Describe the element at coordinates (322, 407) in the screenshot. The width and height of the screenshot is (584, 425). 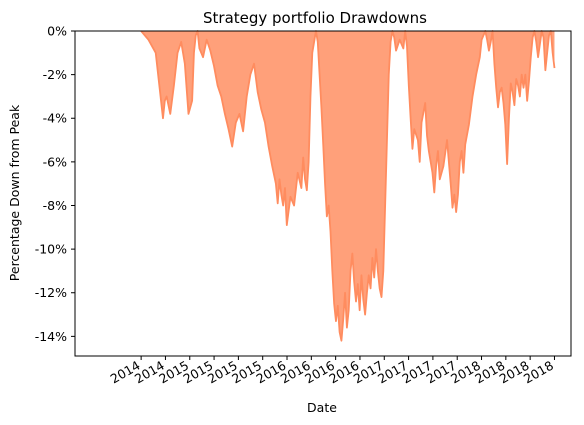
I see `x-axis-title: Date` at that location.